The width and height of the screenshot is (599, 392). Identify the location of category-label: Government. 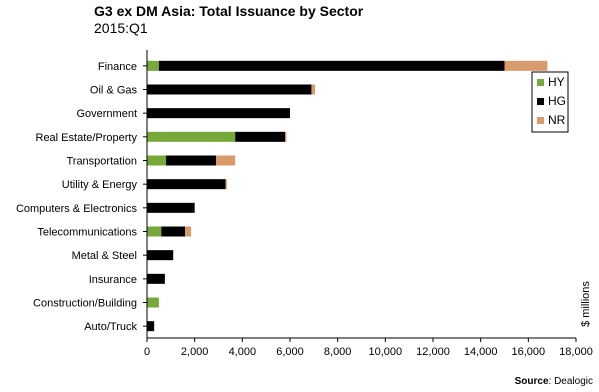
(106, 114).